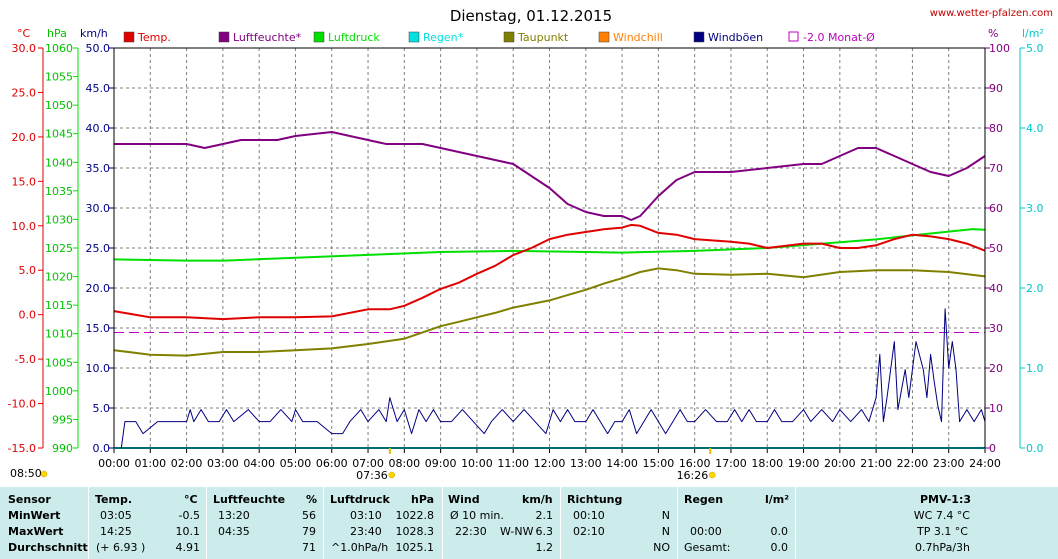 This screenshot has width=1058, height=559. I want to click on stats-min-press-time: 03:10, so click(366, 515).